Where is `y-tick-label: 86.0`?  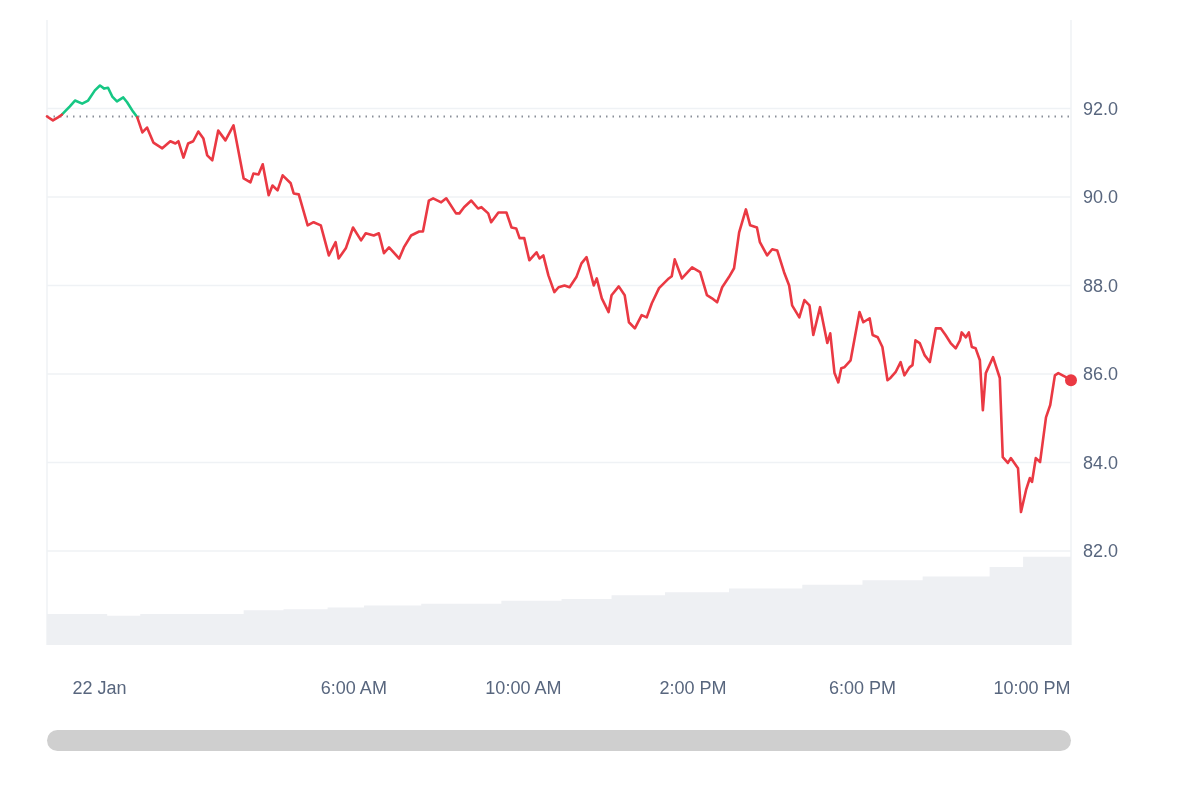
y-tick-label: 86.0 is located at coordinates (1101, 374).